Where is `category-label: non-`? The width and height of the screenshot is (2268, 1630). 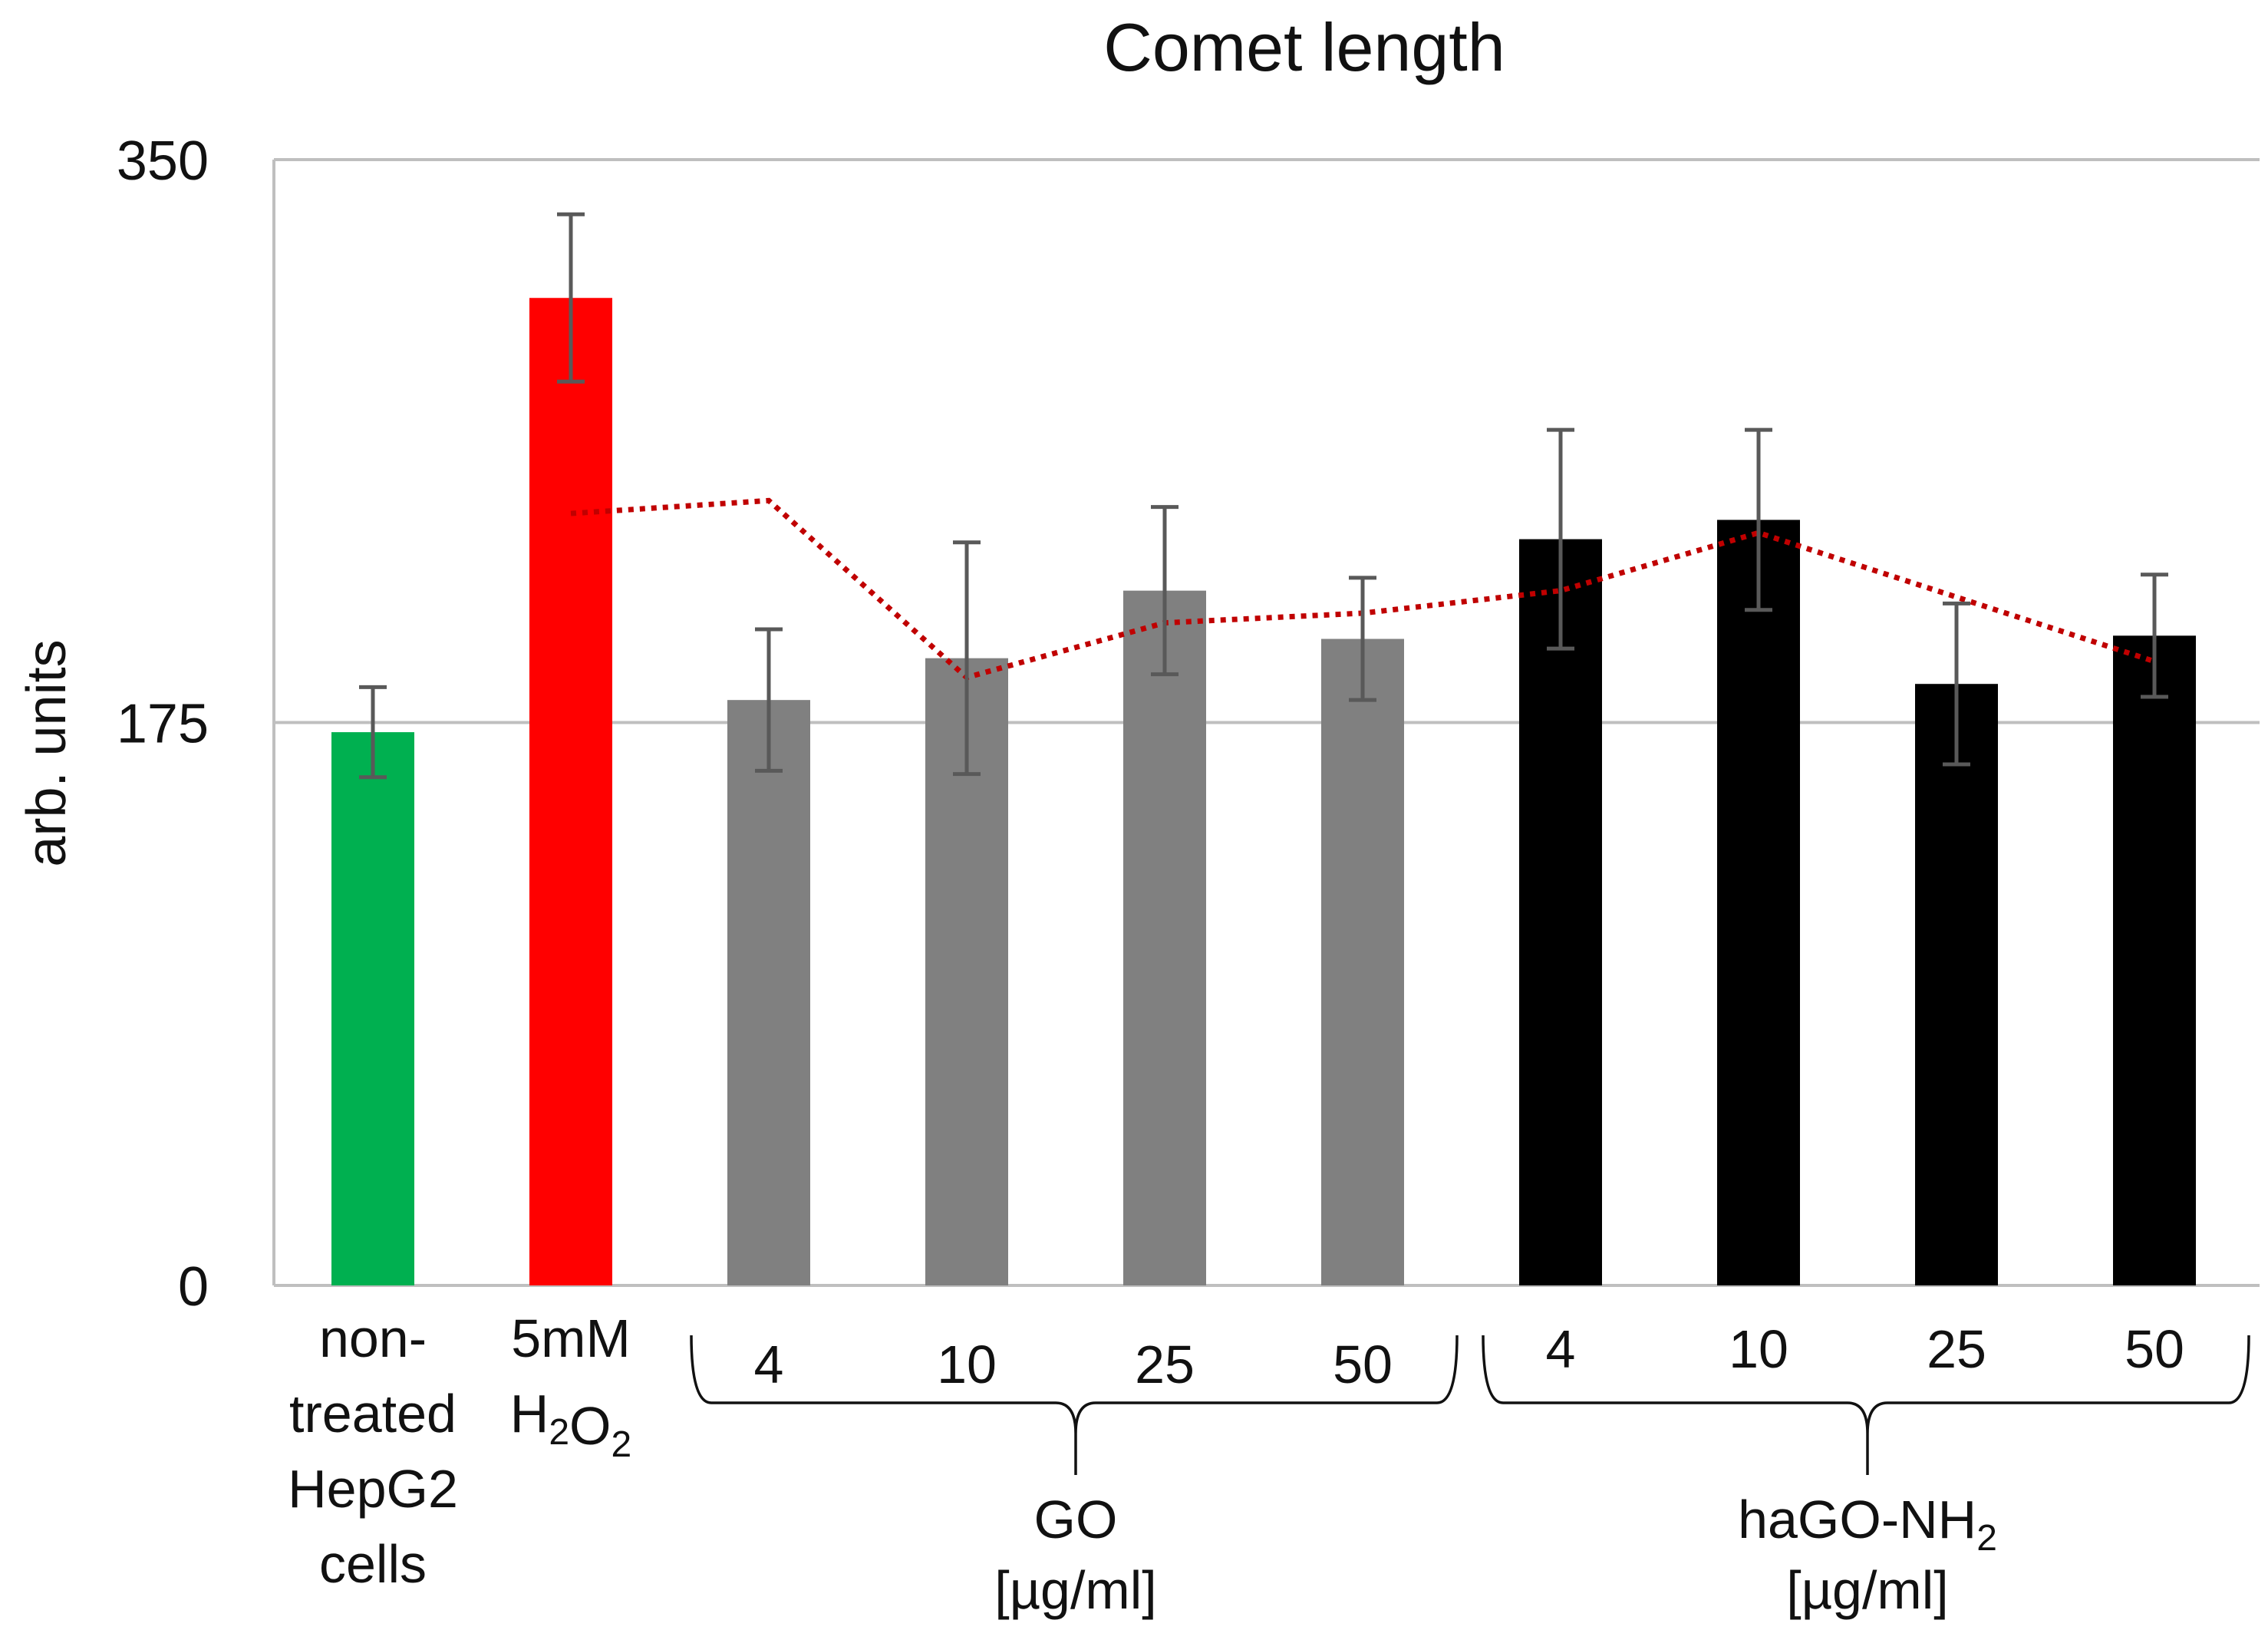 category-label: non- is located at coordinates (373, 1338).